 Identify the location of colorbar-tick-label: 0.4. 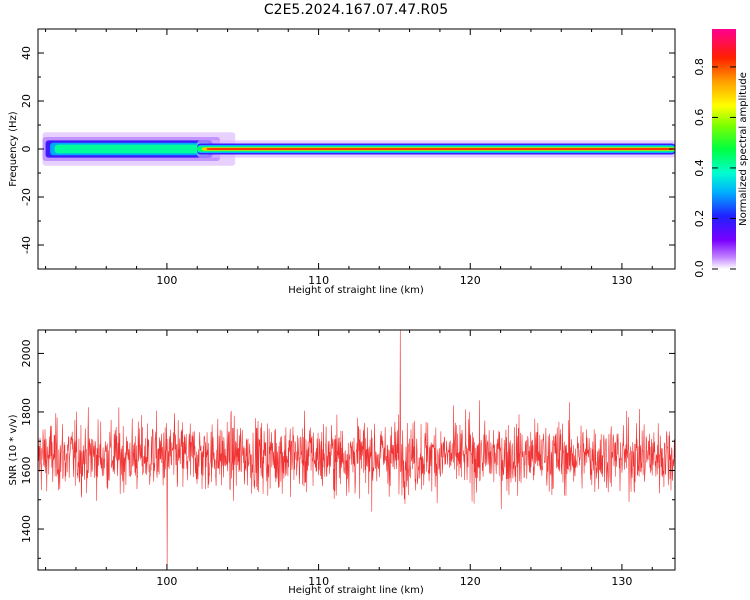
(699, 168).